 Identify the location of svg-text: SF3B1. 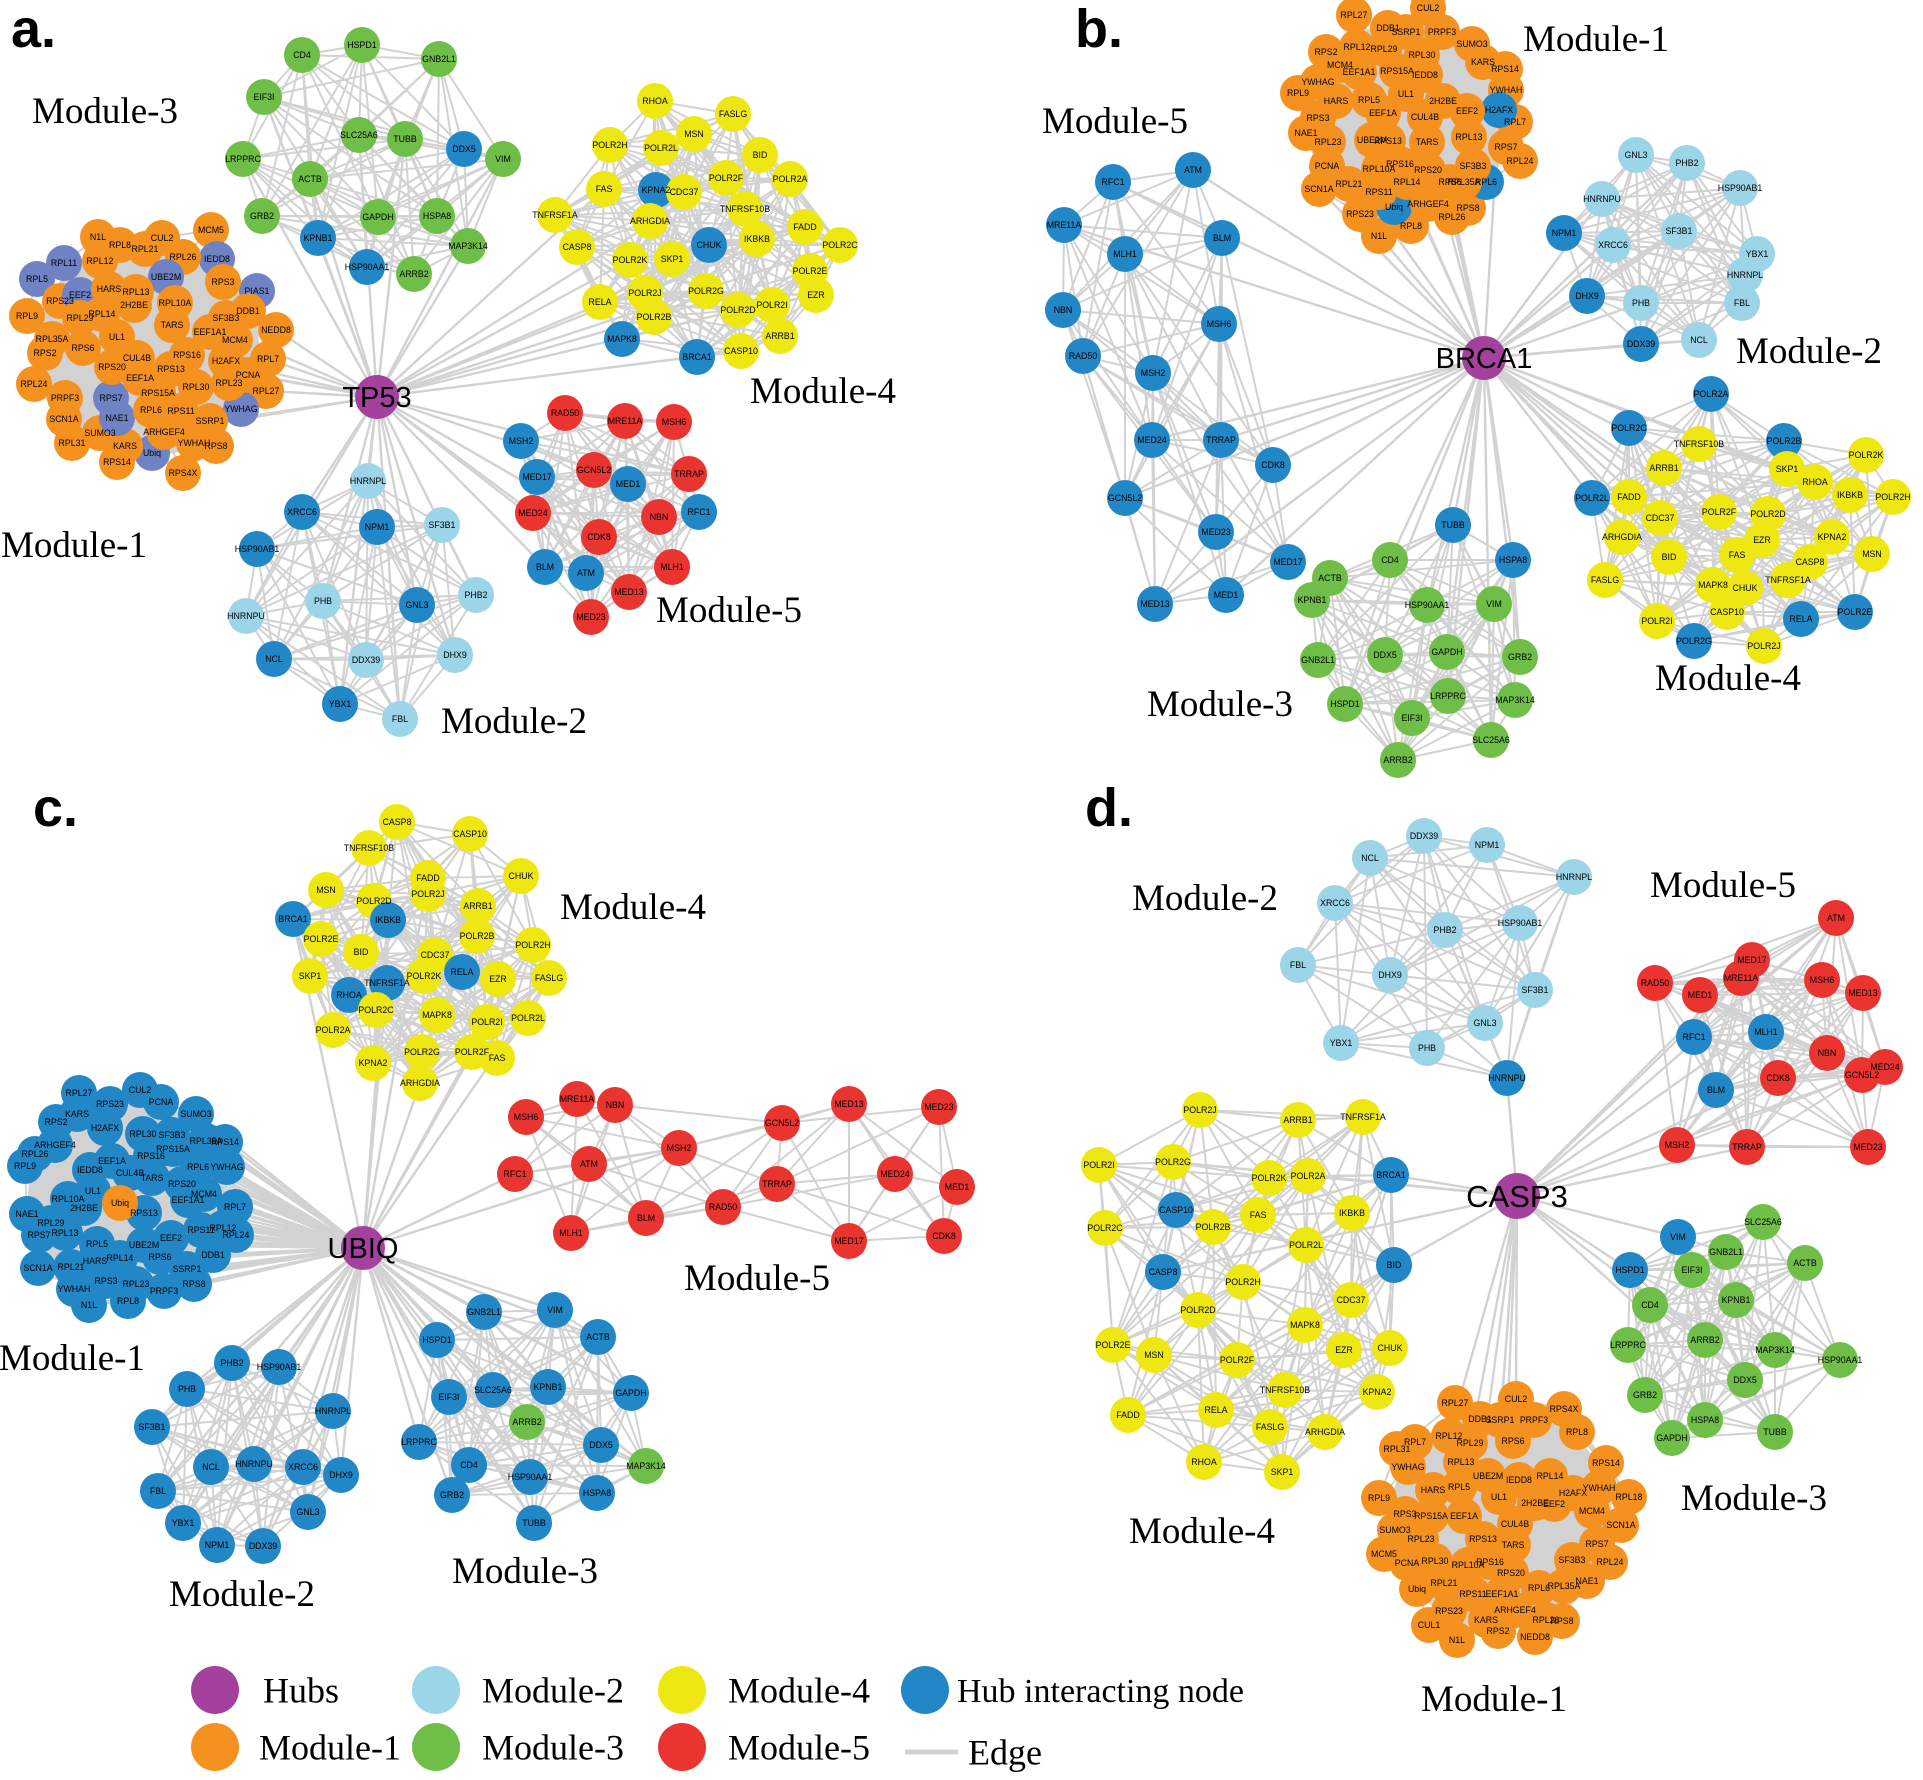
(1535, 990).